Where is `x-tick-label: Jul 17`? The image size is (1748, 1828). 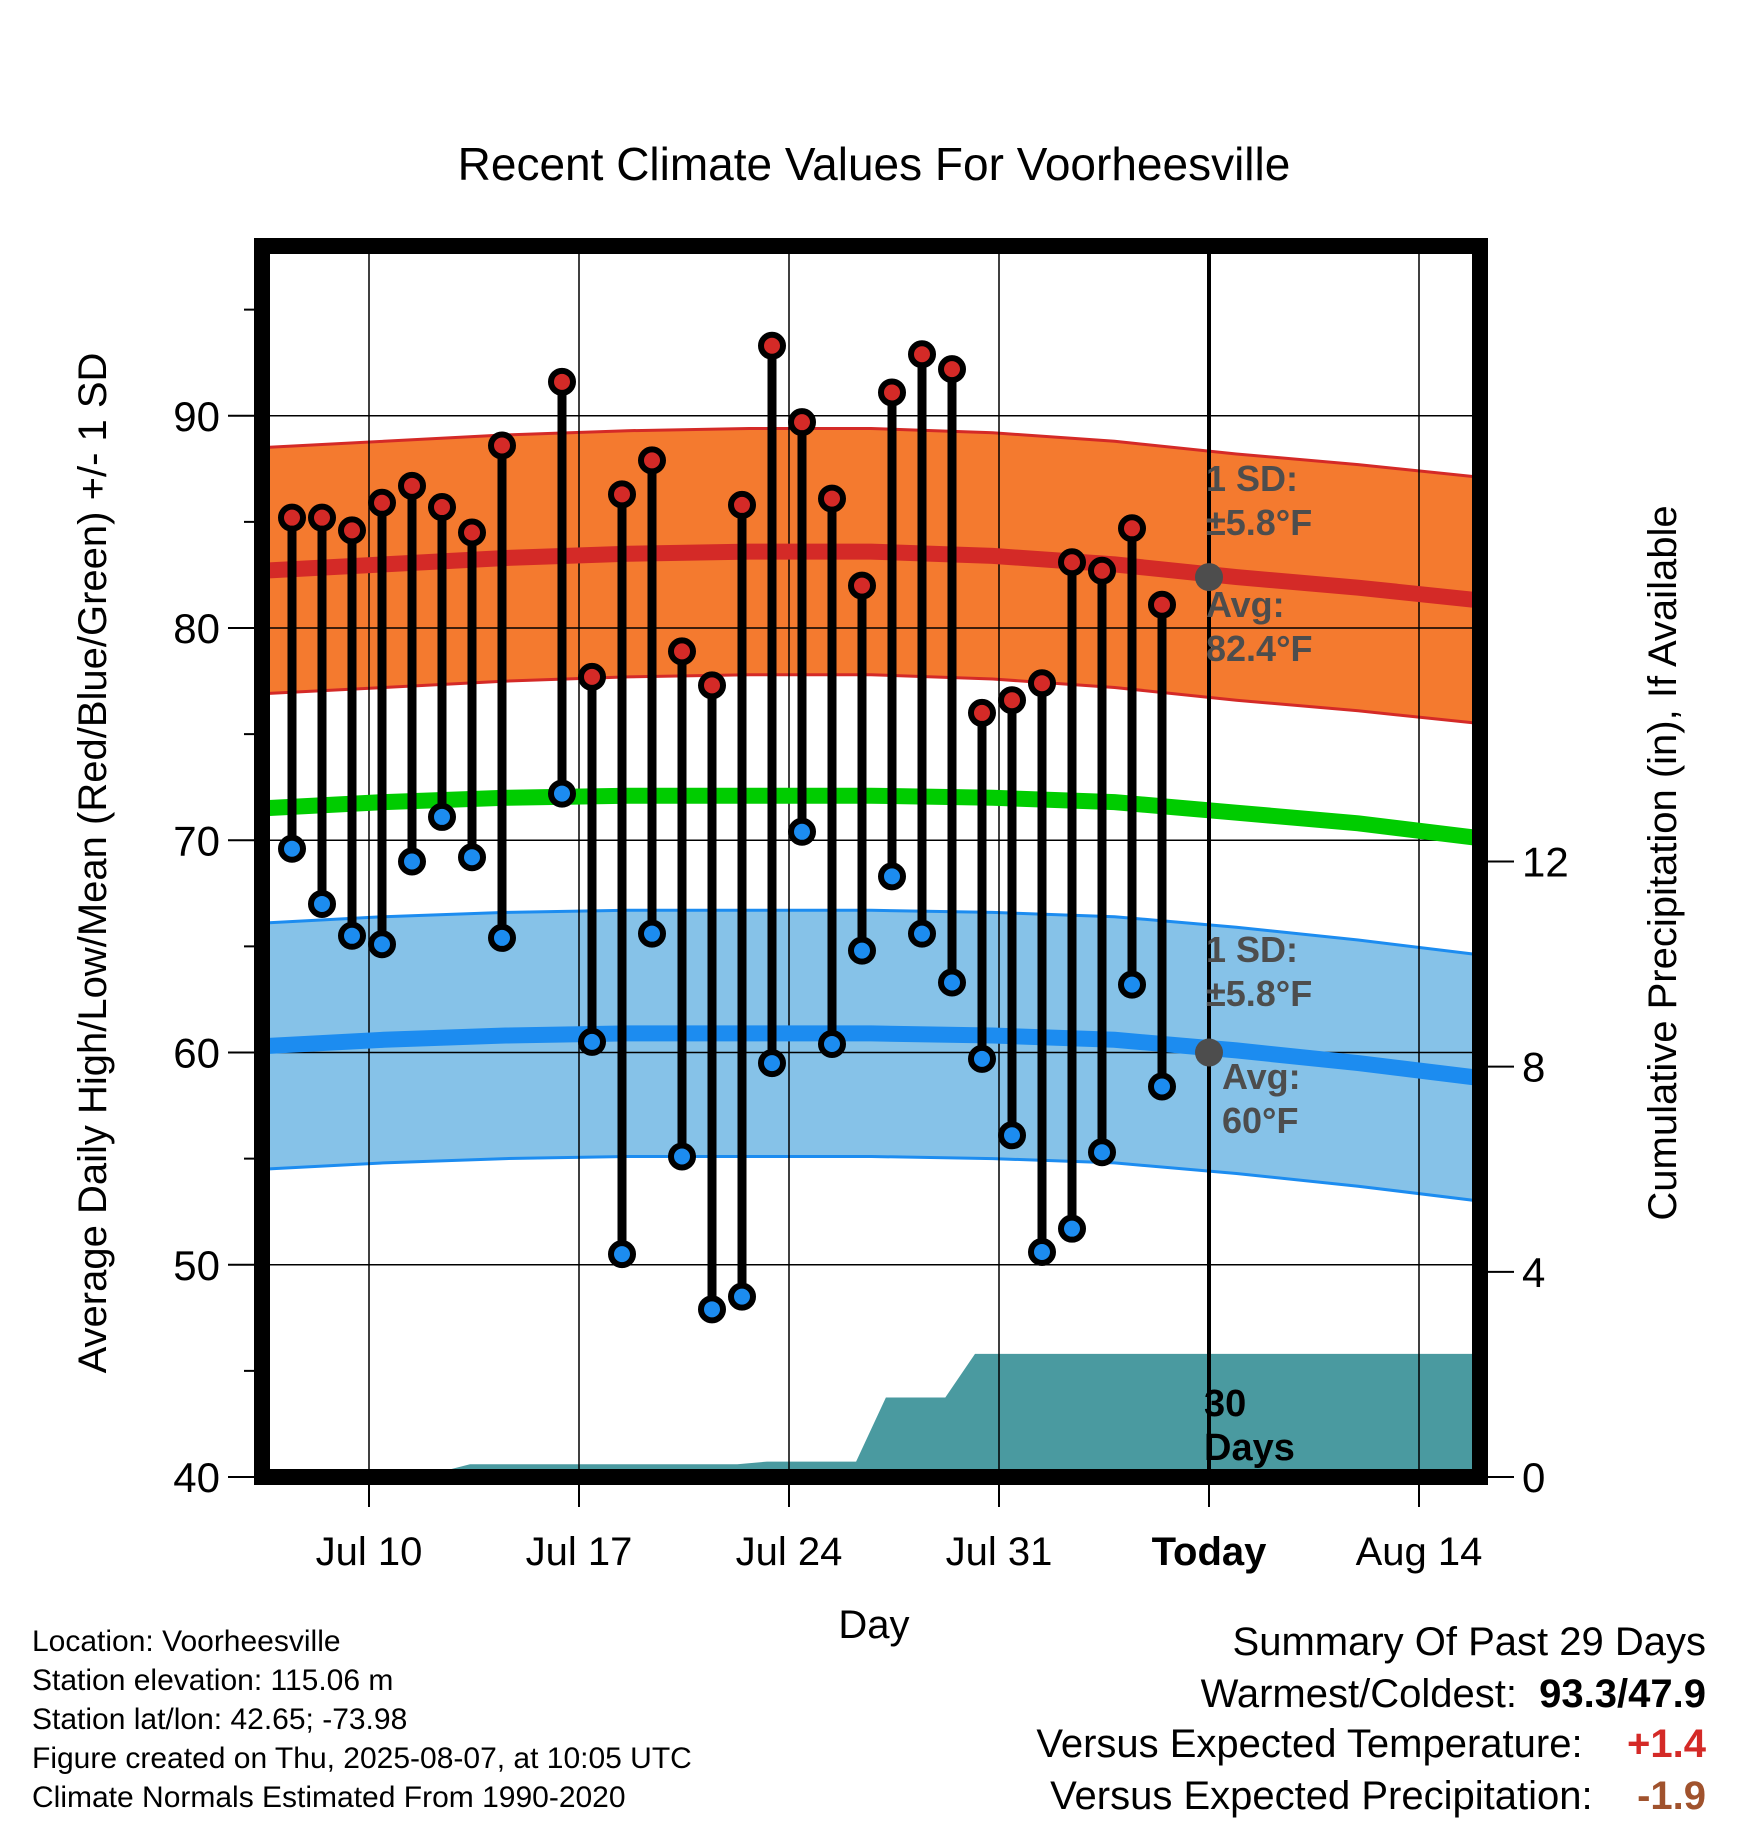
x-tick-label: Jul 17 is located at coordinates (579, 1552).